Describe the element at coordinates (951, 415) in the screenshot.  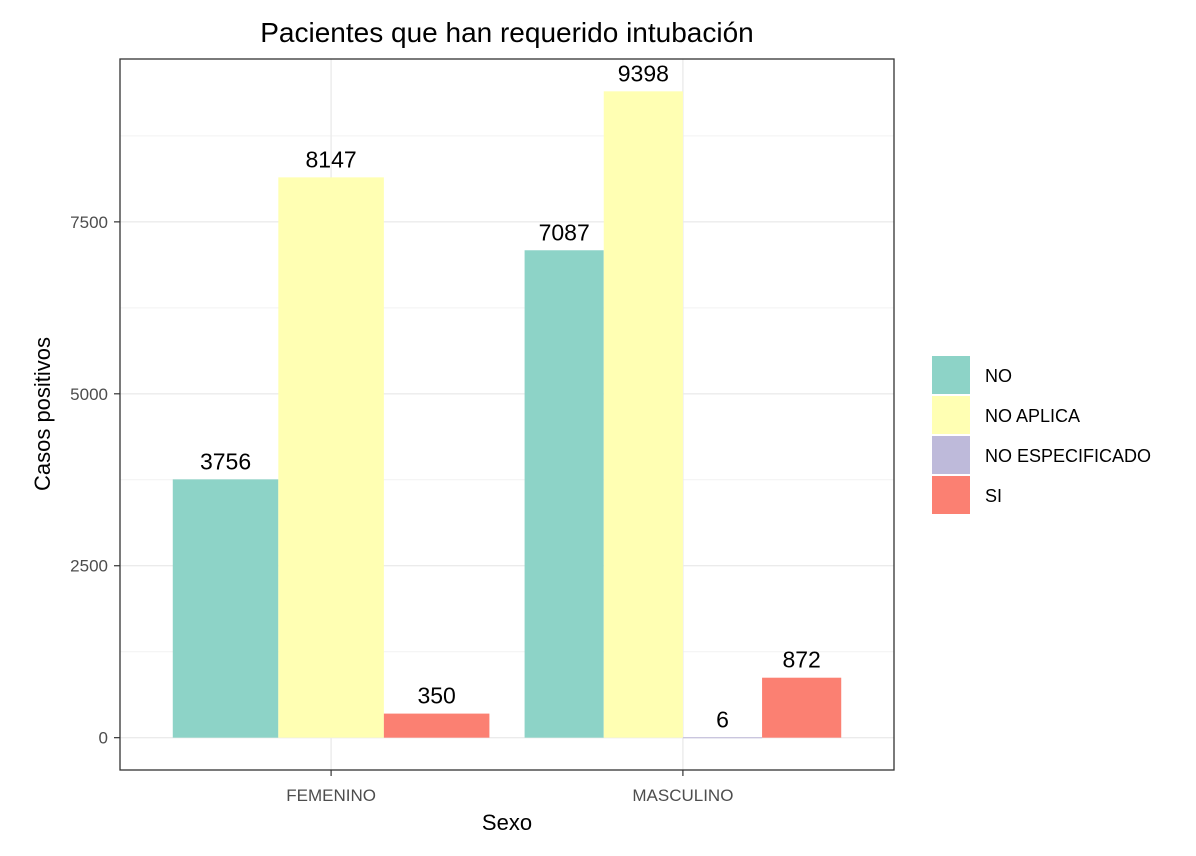
I see `legend-key-no-aplica` at that location.